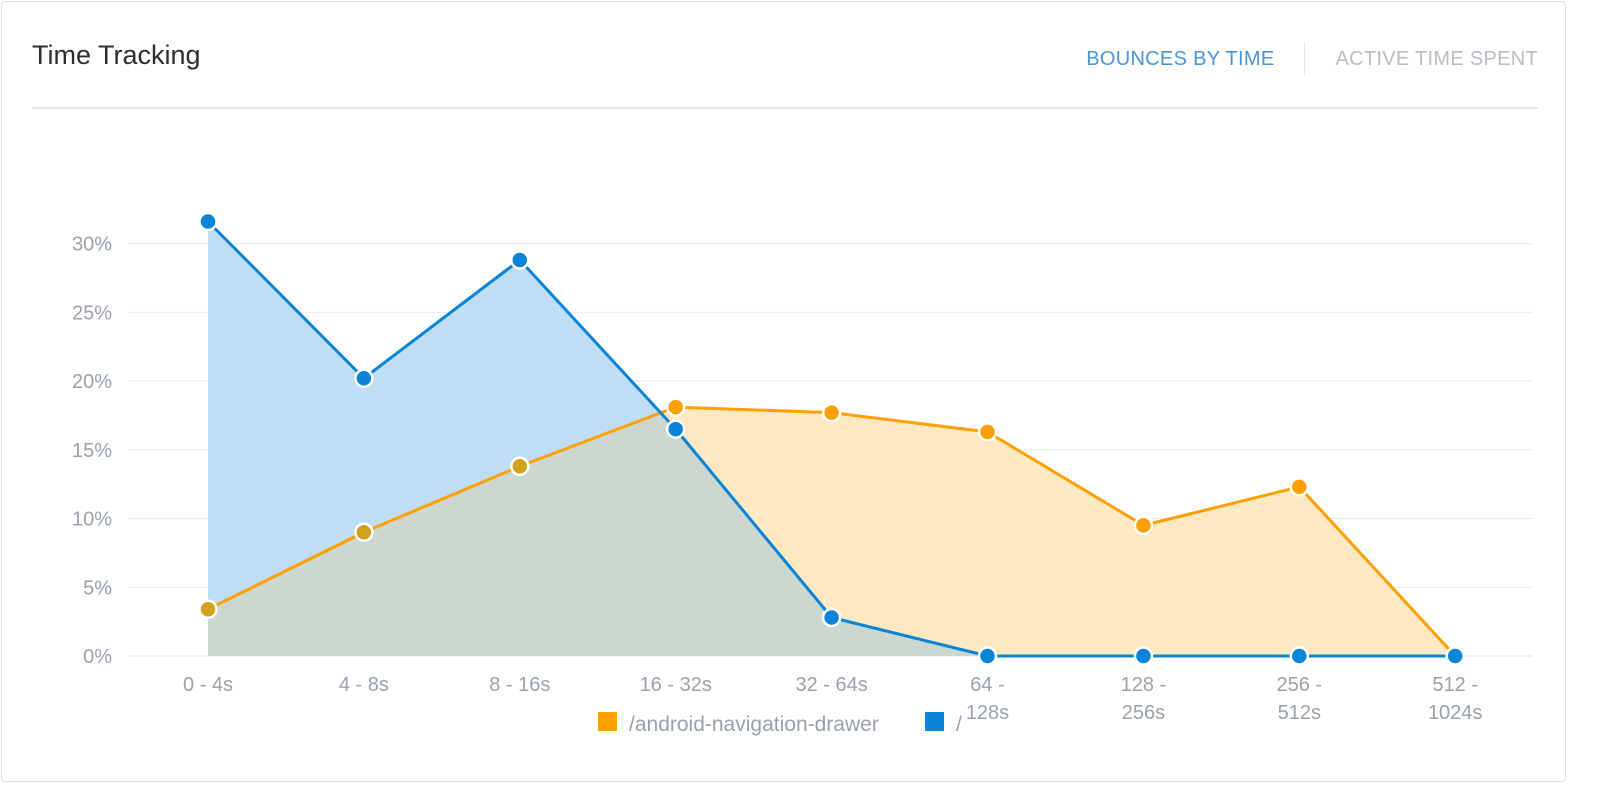 The width and height of the screenshot is (1606, 804). I want to click on x-tick-label-line: 128 -, so click(1144, 685).